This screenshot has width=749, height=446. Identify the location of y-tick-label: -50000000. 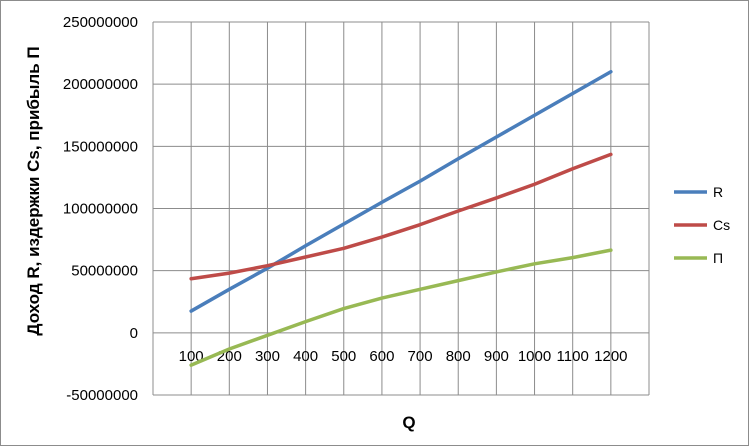
(102, 395).